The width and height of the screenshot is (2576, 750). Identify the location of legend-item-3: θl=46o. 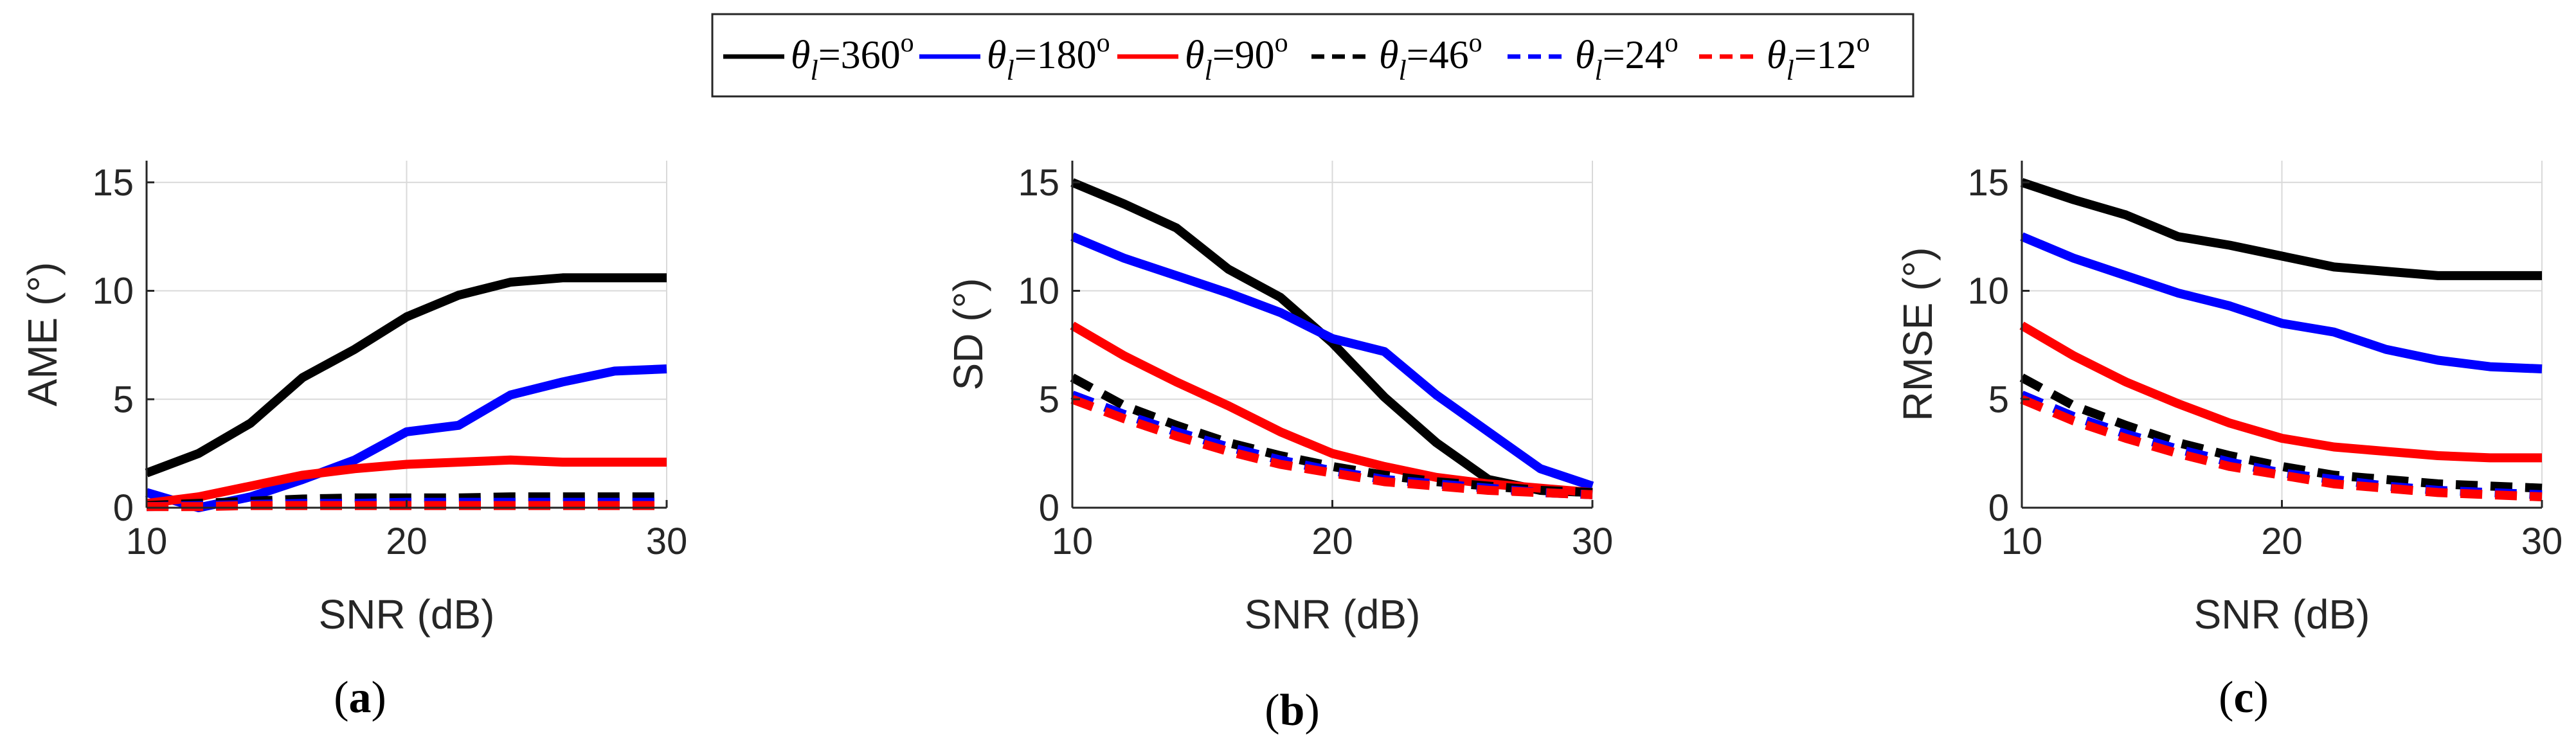
(1396, 57).